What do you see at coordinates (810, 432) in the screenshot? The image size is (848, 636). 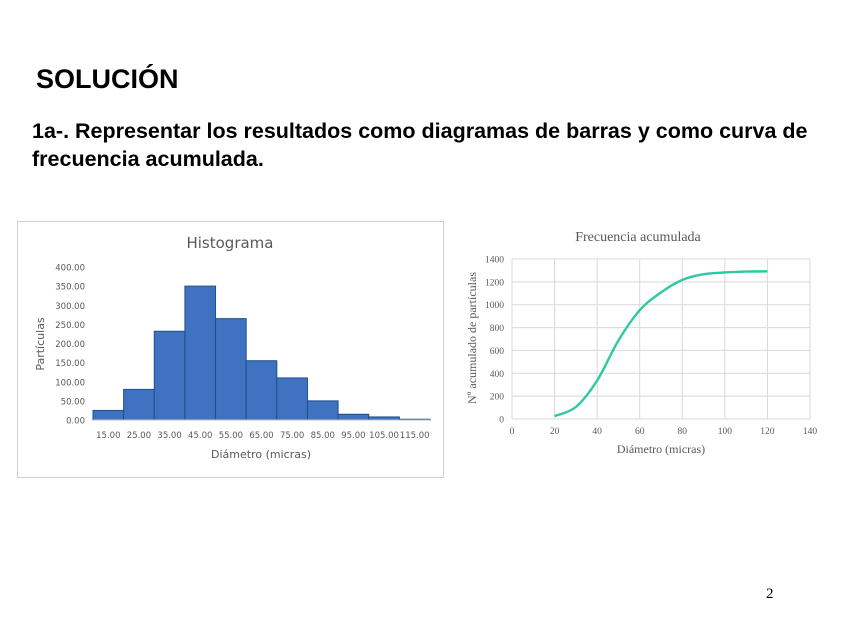 I see `cumulative-x-tick-label: 140` at bounding box center [810, 432].